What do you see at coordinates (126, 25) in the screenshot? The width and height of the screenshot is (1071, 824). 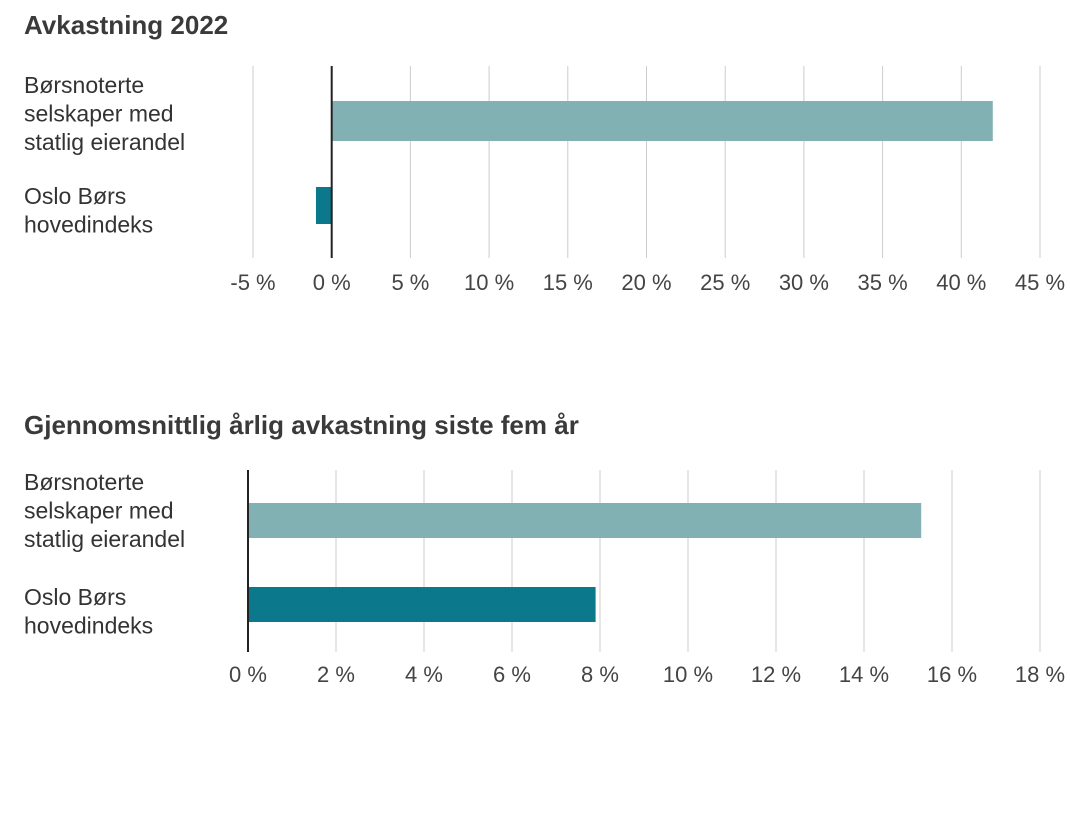 I see `chart-title: Avkastning 2022` at bounding box center [126, 25].